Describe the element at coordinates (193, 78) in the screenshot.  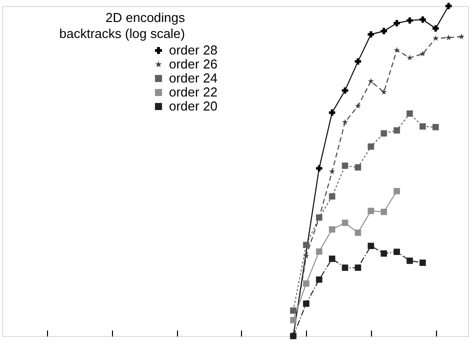
I see `legend-label: order 24` at that location.